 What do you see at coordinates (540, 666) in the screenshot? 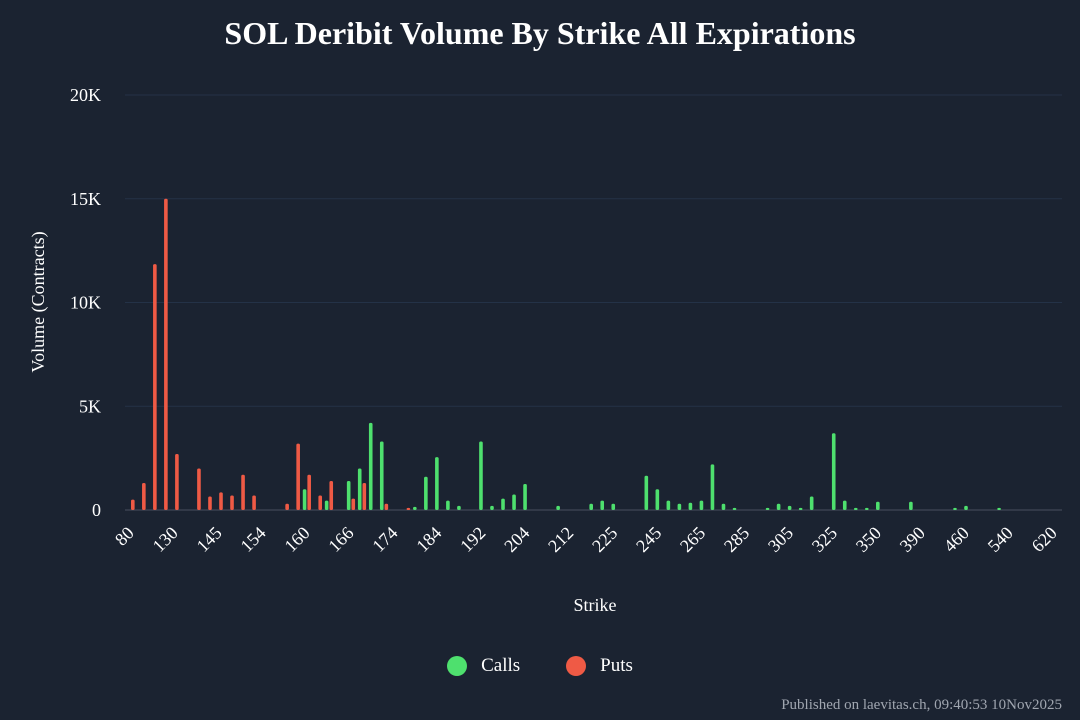
I see `legend: Calls Puts` at bounding box center [540, 666].